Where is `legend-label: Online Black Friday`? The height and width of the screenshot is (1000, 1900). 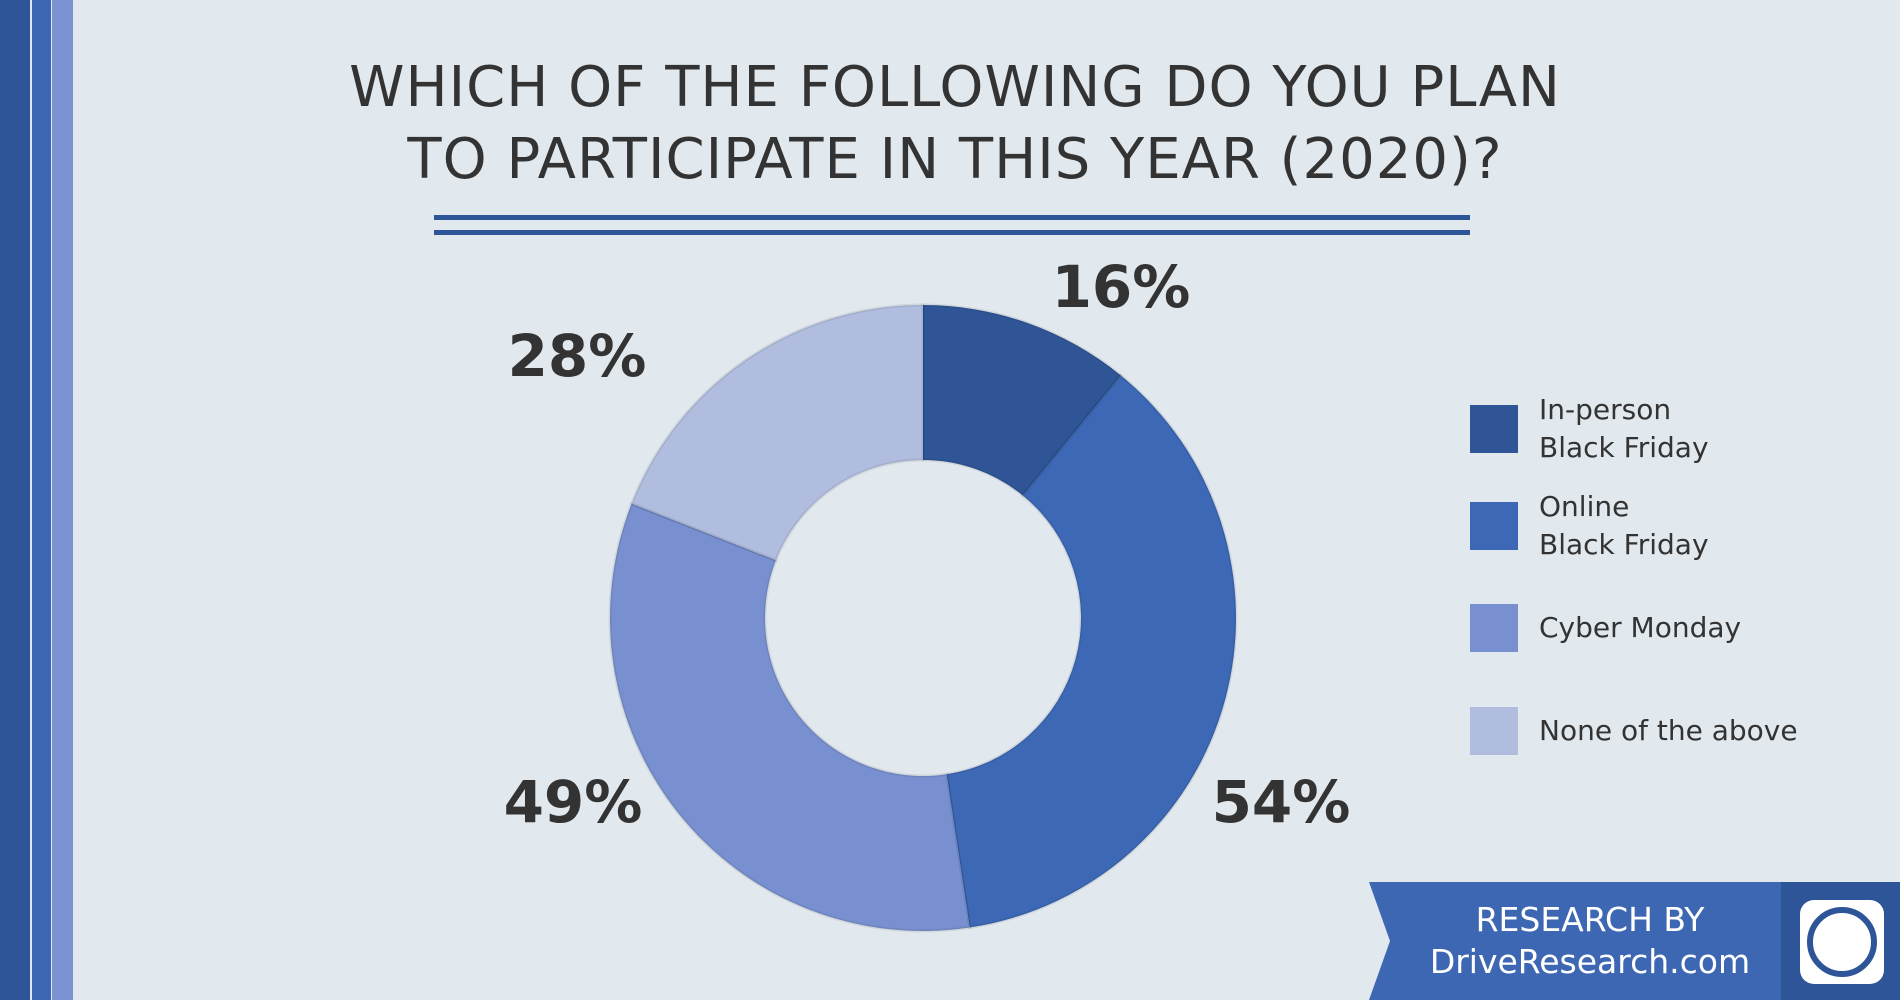
legend-label: Online Black Friday is located at coordinates (1624, 525).